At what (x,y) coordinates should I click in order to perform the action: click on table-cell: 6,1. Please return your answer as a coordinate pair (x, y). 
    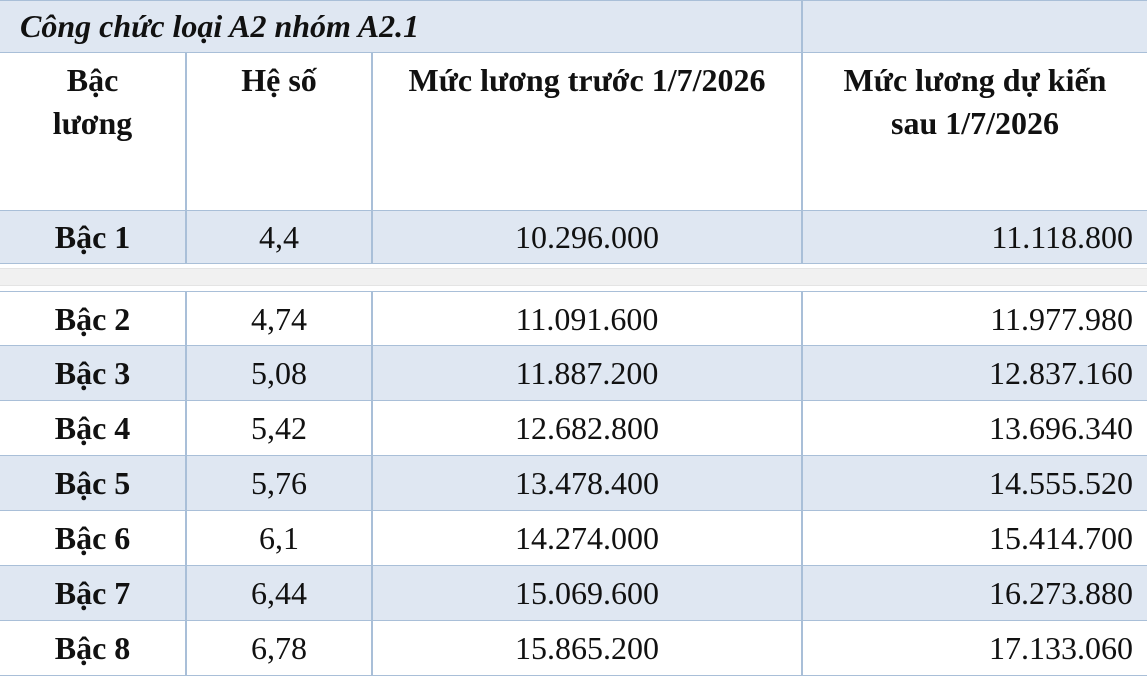
    Looking at the image, I should click on (279, 538).